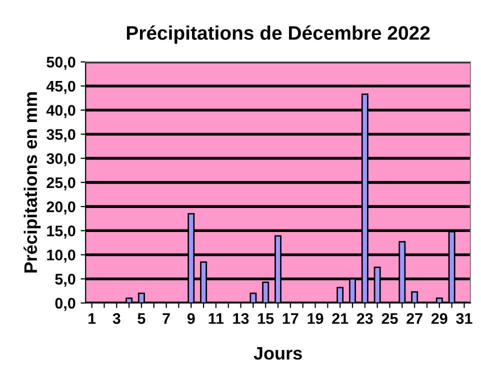  What do you see at coordinates (61, 232) in the screenshot?
I see `y-tick-label: 15,0` at bounding box center [61, 232].